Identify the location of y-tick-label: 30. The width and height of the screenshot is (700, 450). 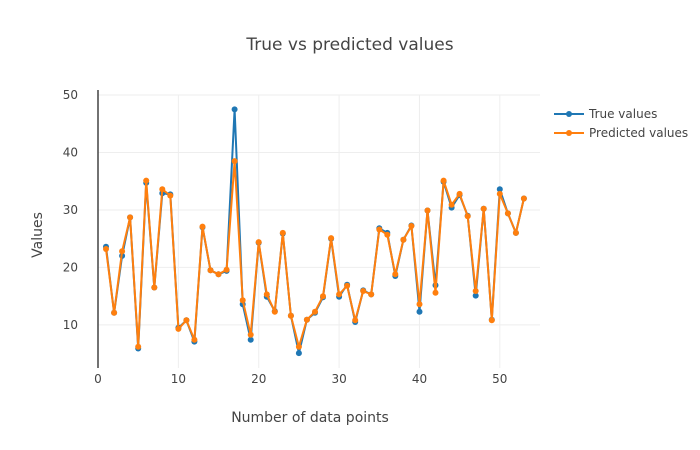
(70, 210).